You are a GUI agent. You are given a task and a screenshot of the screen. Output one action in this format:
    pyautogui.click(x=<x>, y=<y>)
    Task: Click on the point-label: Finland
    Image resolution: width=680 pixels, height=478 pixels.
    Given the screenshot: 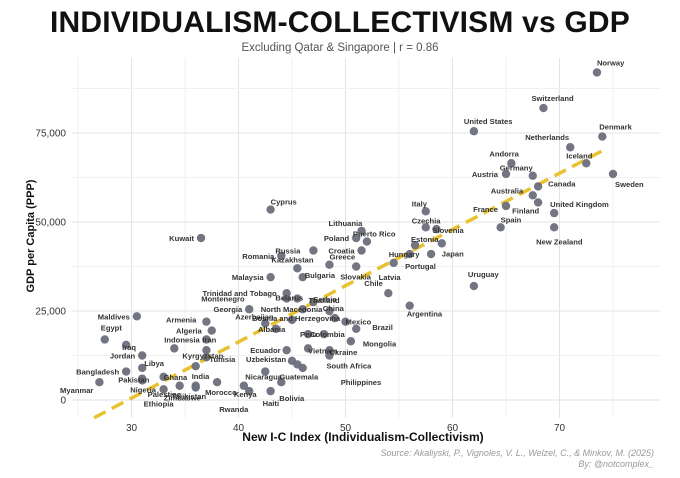 What is the action you would take?
    pyautogui.click(x=525, y=210)
    